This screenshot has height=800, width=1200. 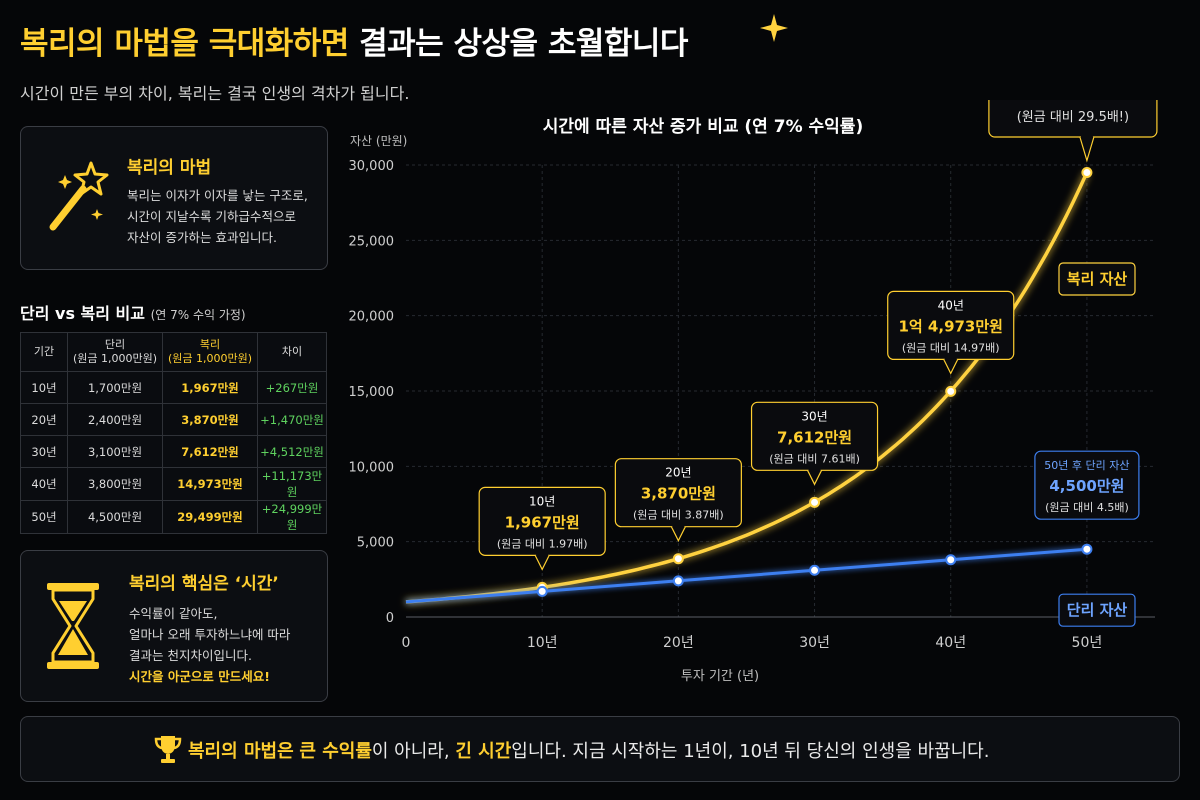 I want to click on msg-part5: 입니다. 지금 시작하는 1년이, 10년 뒤 당신의 인생을 바꿉니다., so click(x=750, y=751).